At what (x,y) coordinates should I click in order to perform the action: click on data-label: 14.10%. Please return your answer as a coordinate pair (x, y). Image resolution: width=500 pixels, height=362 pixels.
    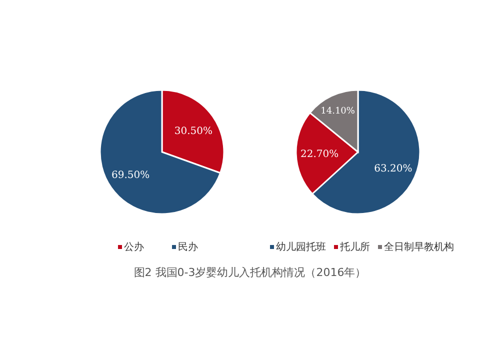
    Looking at the image, I should click on (338, 111).